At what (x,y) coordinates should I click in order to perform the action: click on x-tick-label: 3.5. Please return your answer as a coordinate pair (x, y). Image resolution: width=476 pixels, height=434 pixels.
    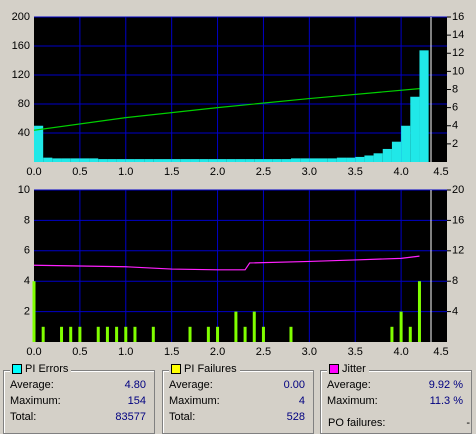
    Looking at the image, I should click on (355, 352).